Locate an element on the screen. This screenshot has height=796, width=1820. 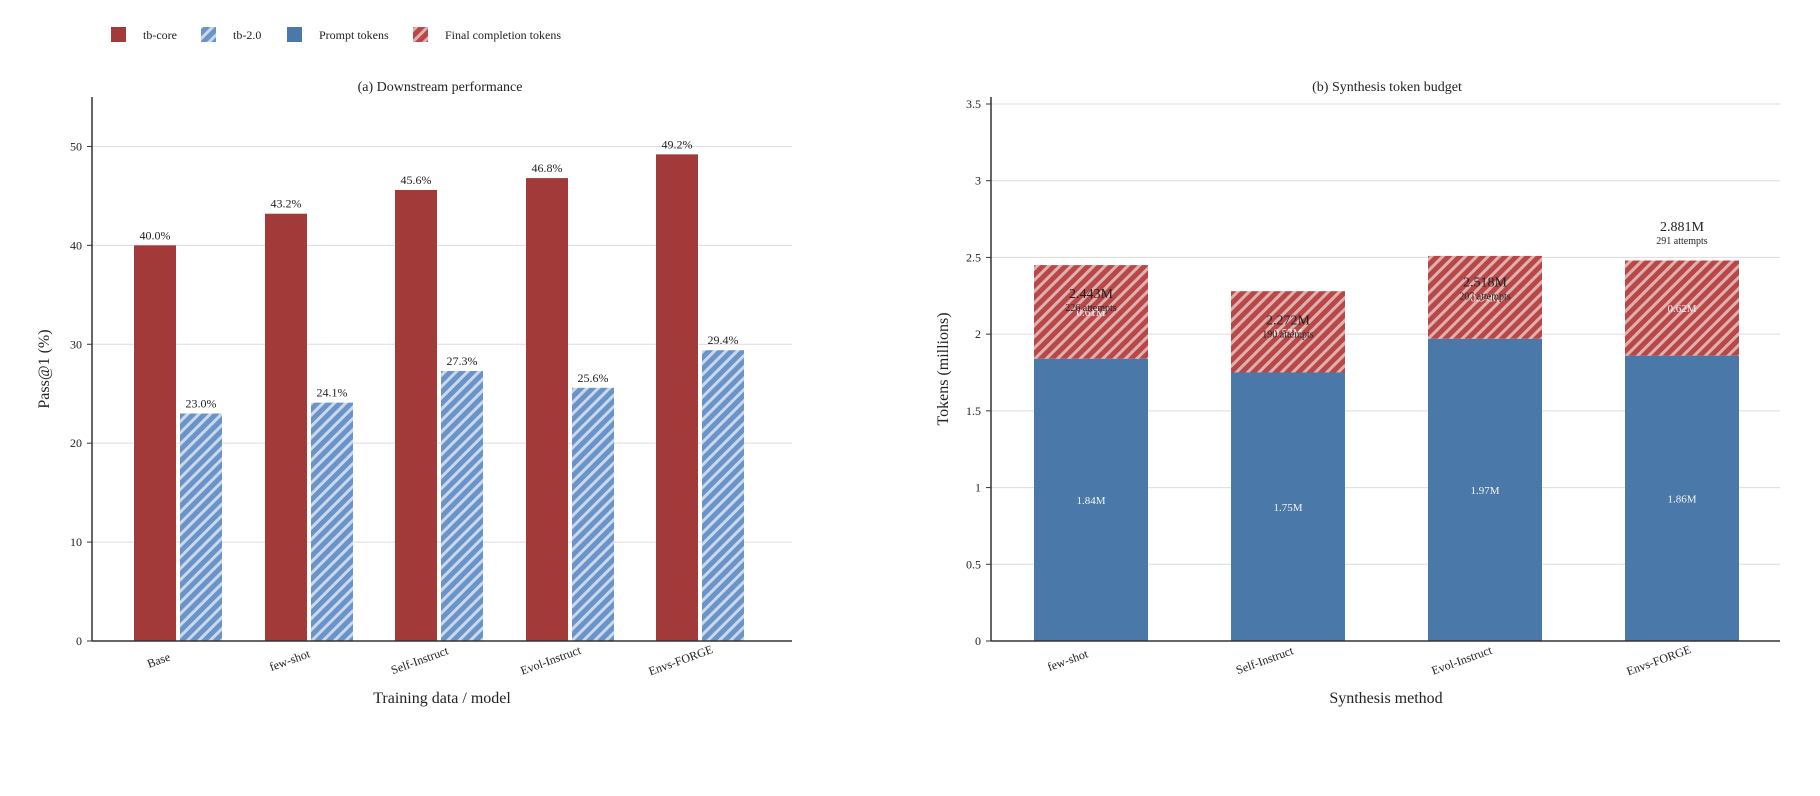
segment-prompt-tokens-few-shot is located at coordinates (1091, 499).